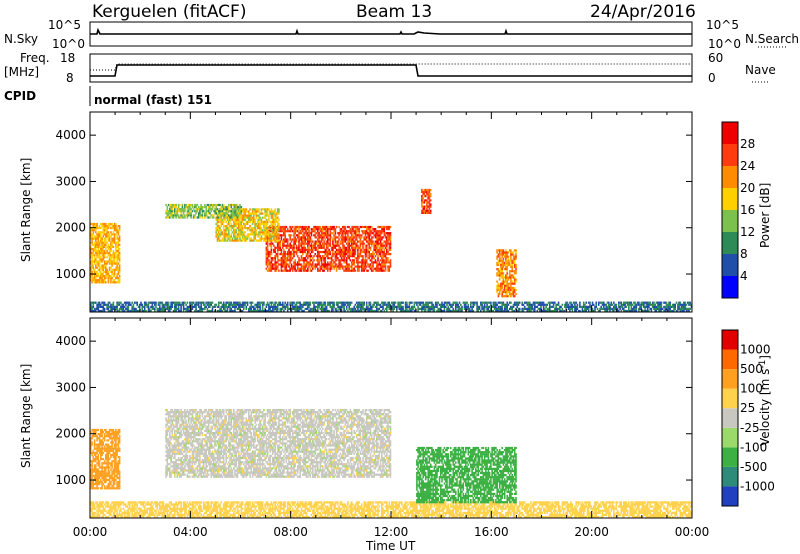 Image resolution: width=800 pixels, height=554 pixels. Describe the element at coordinates (391, 31) in the screenshot. I see `nsky-trace` at that location.